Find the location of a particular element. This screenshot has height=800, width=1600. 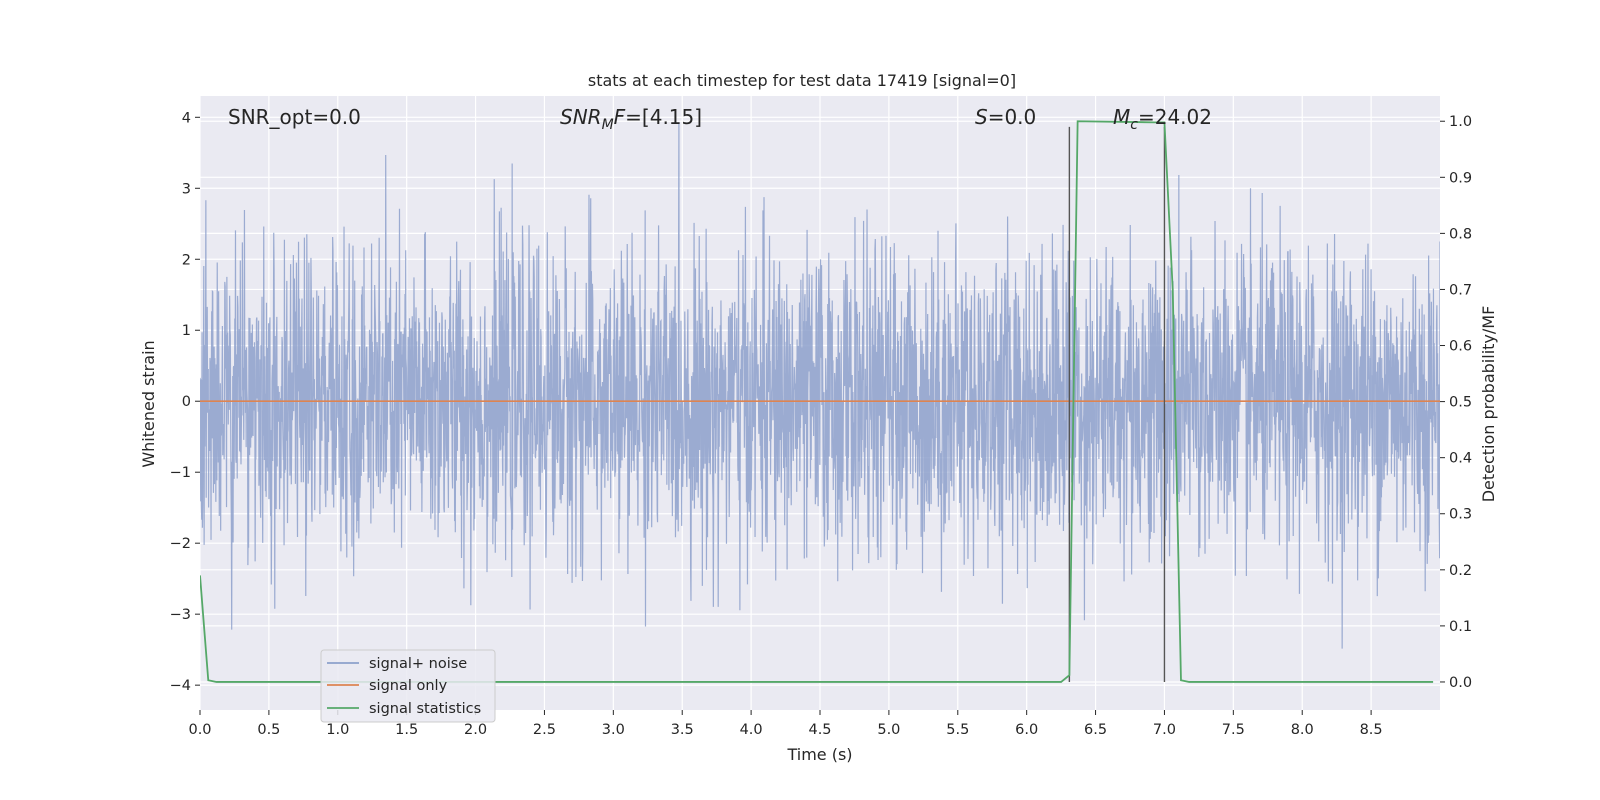

x-axis-label: Time (s) is located at coordinates (819, 754).